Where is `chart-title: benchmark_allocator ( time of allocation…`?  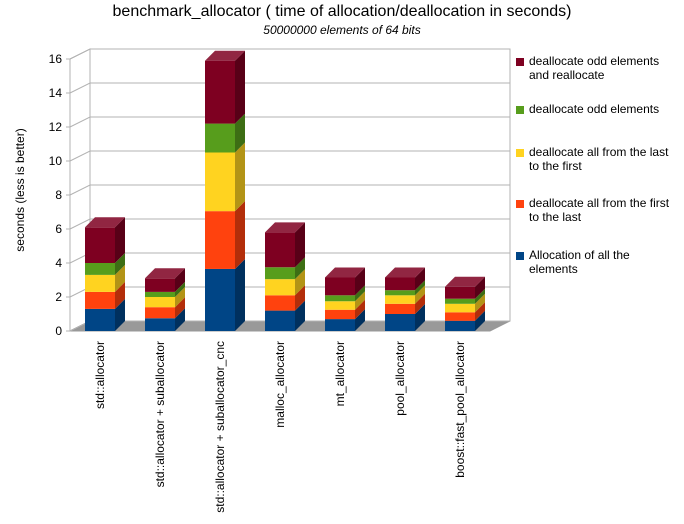
chart-title: benchmark_allocator ( time of allocation… is located at coordinates (342, 11).